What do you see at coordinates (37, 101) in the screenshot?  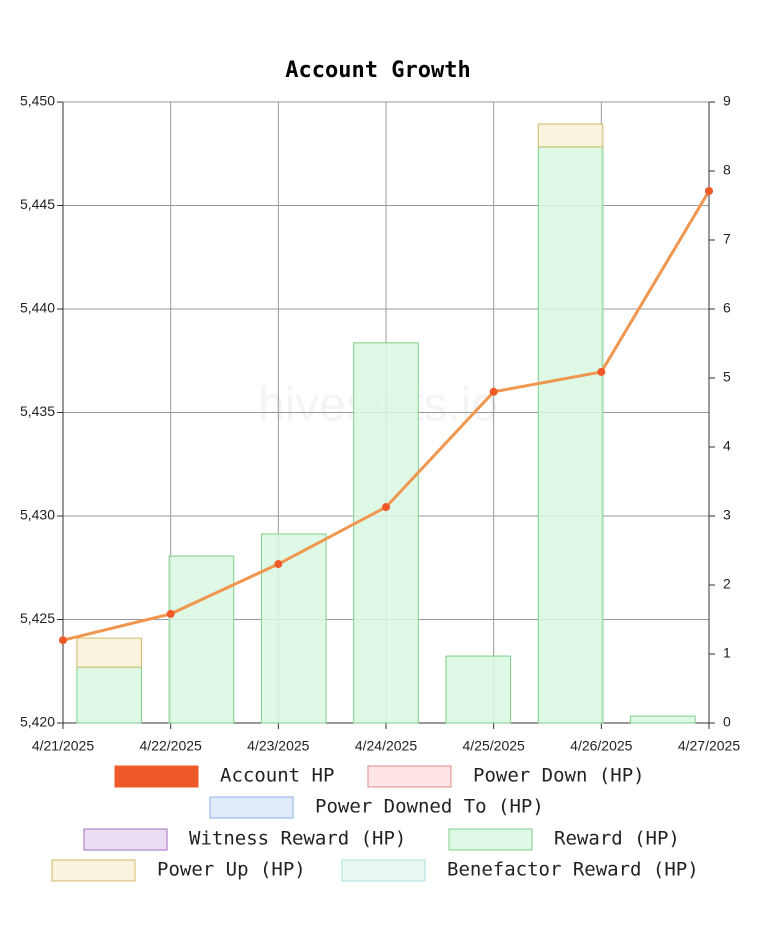 I see `y-tick-label: 5,450` at bounding box center [37, 101].